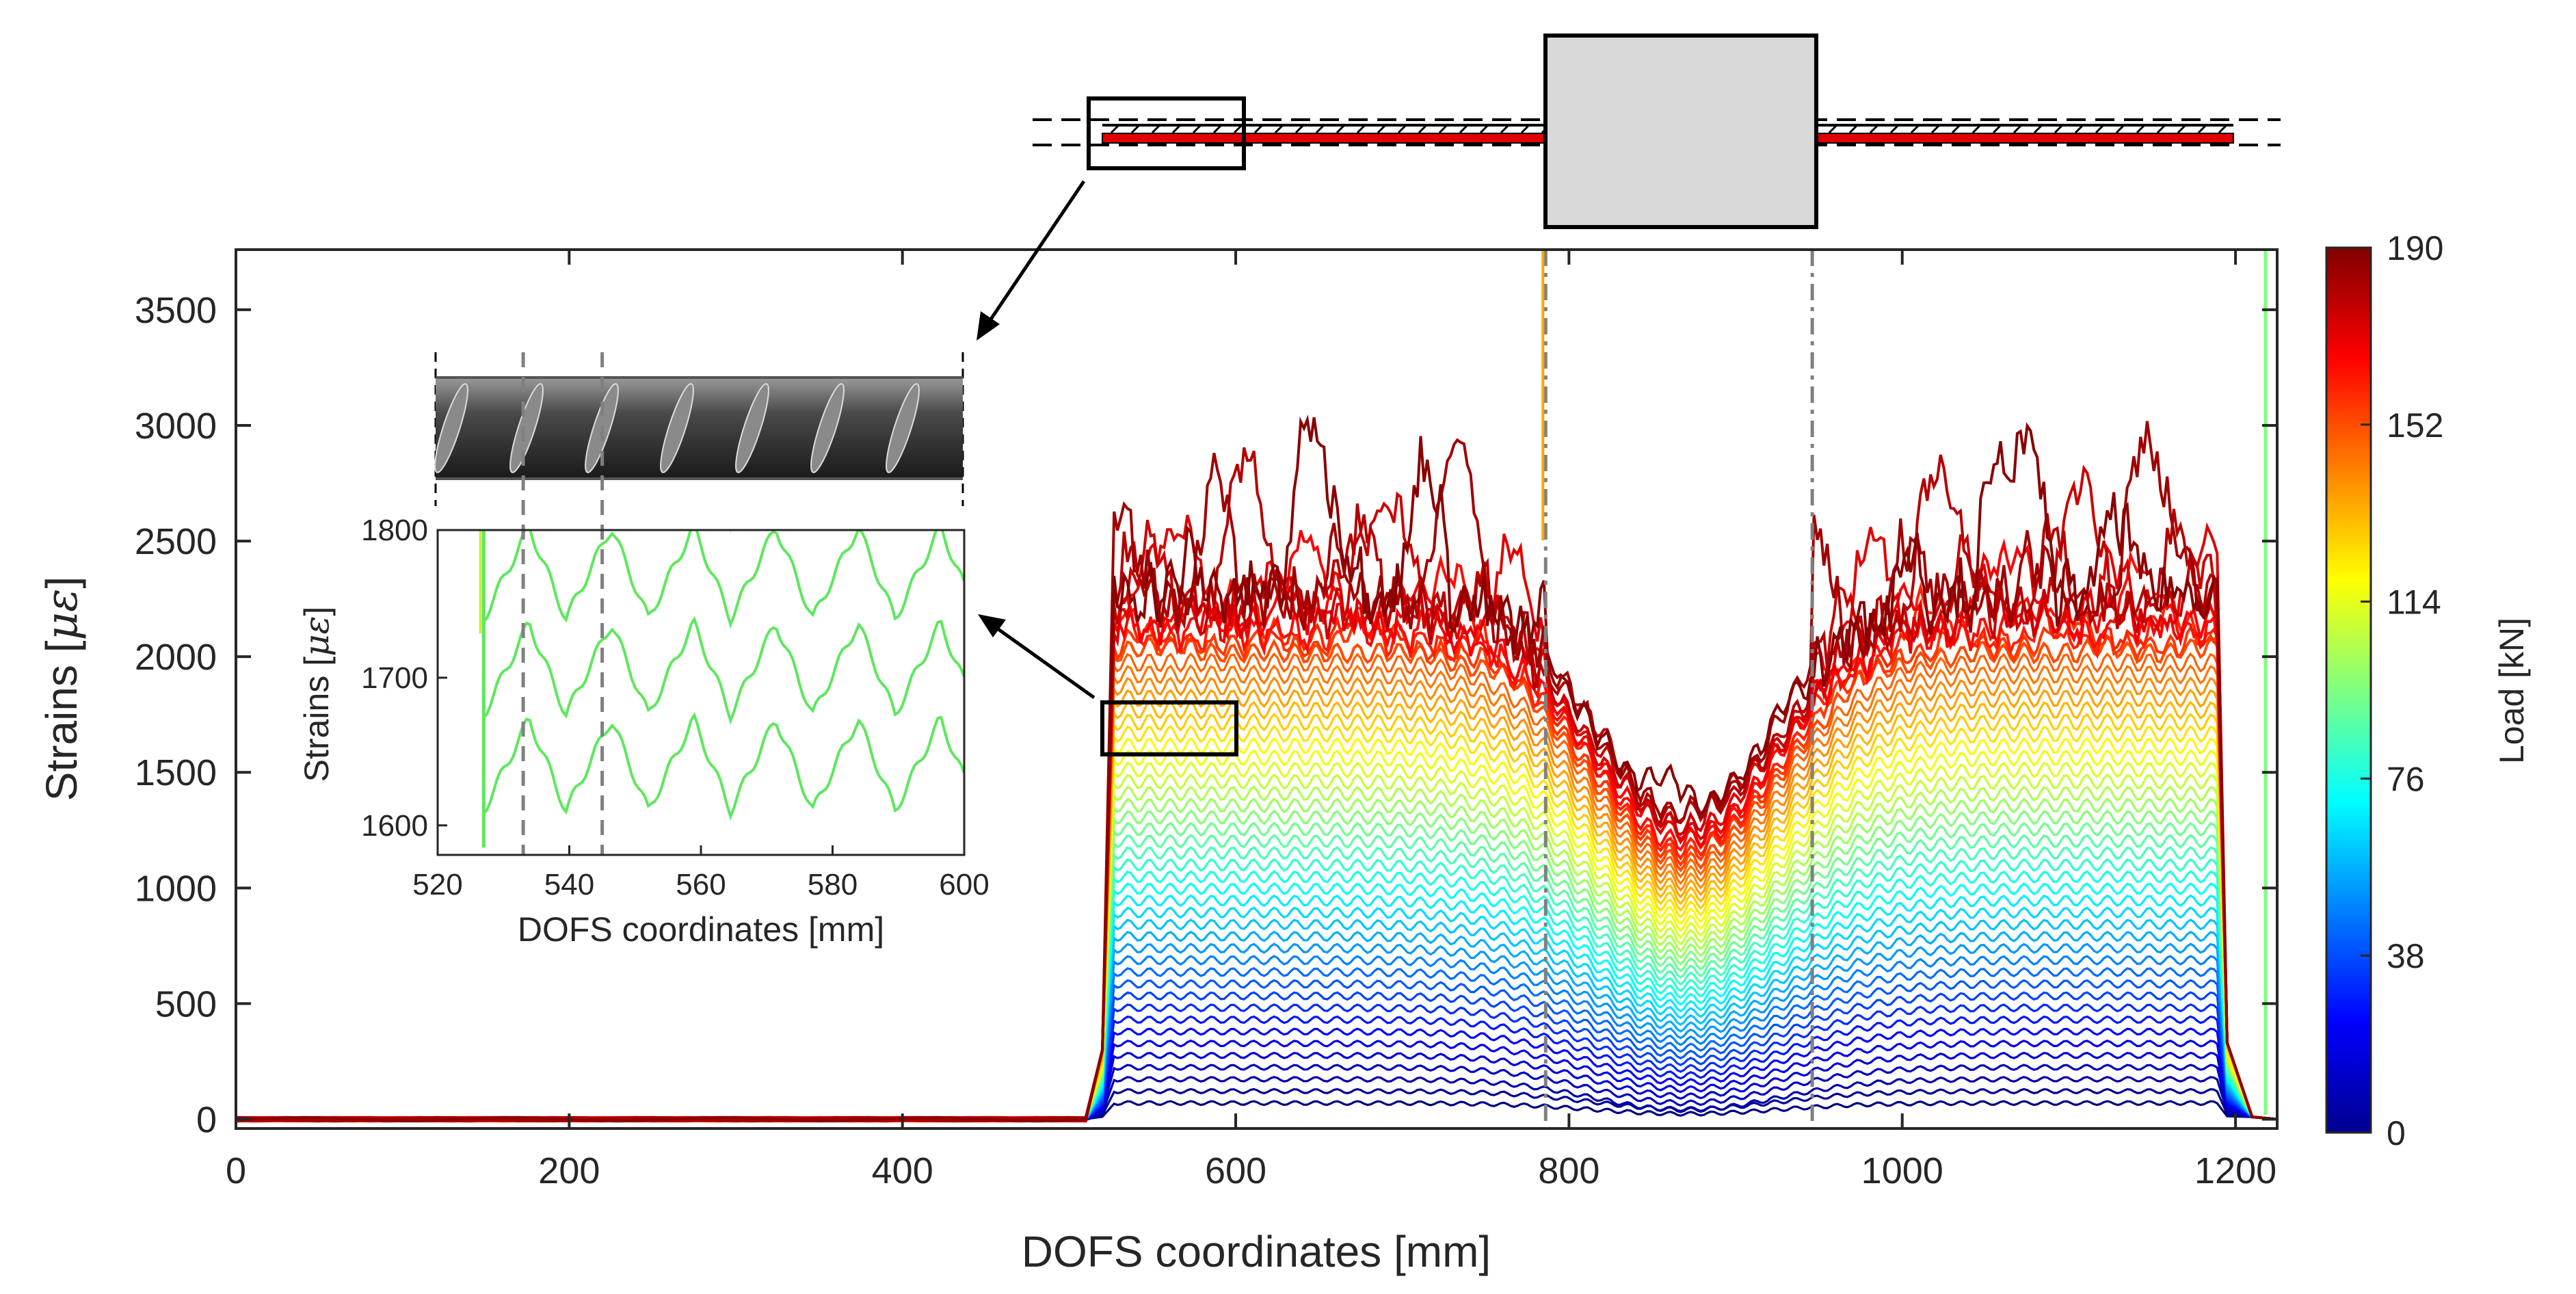 The image size is (2576, 1294). Describe the element at coordinates (2402, 690) in the screenshot. I see `colorbar-ticks: 0 38 76 114 152 190` at that location.